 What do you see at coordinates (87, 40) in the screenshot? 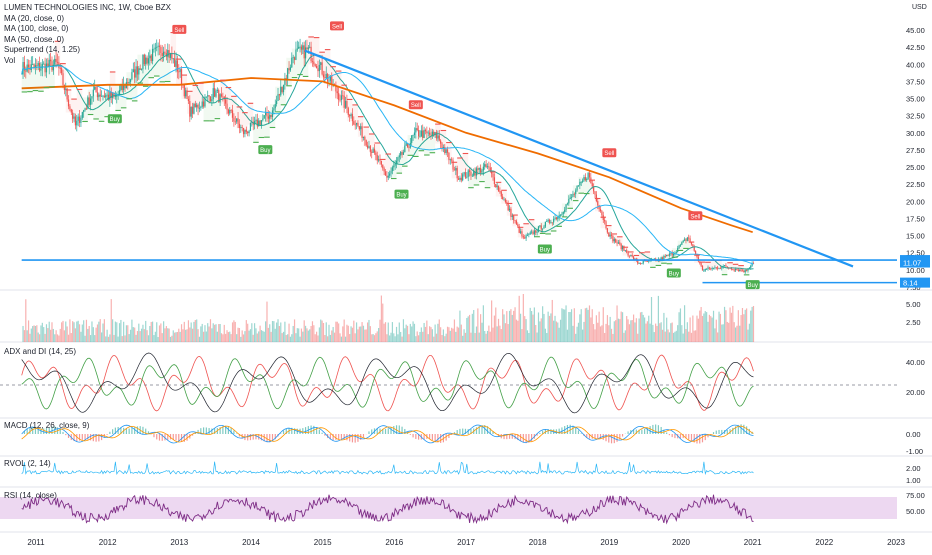
I see `legend-ma50: MA (50, close, 0)` at bounding box center [87, 40].